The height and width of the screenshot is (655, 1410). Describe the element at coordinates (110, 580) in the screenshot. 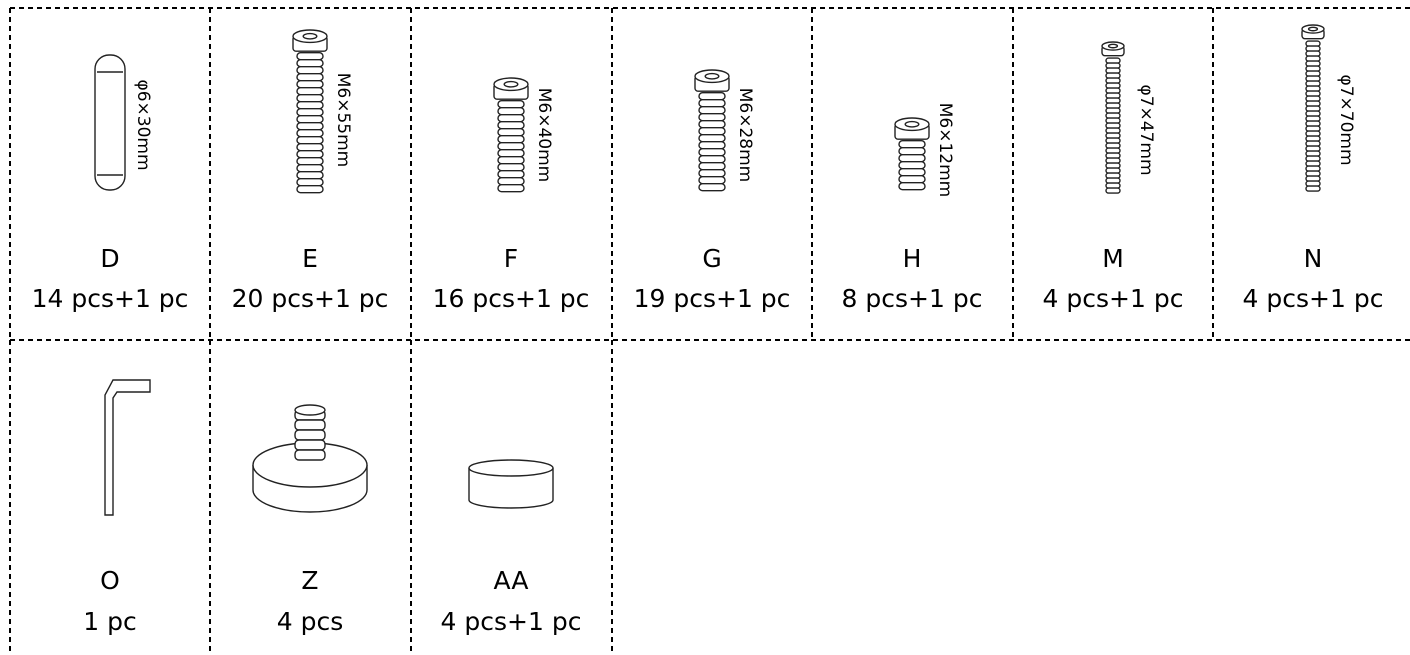

I see `part-label: O` at that location.